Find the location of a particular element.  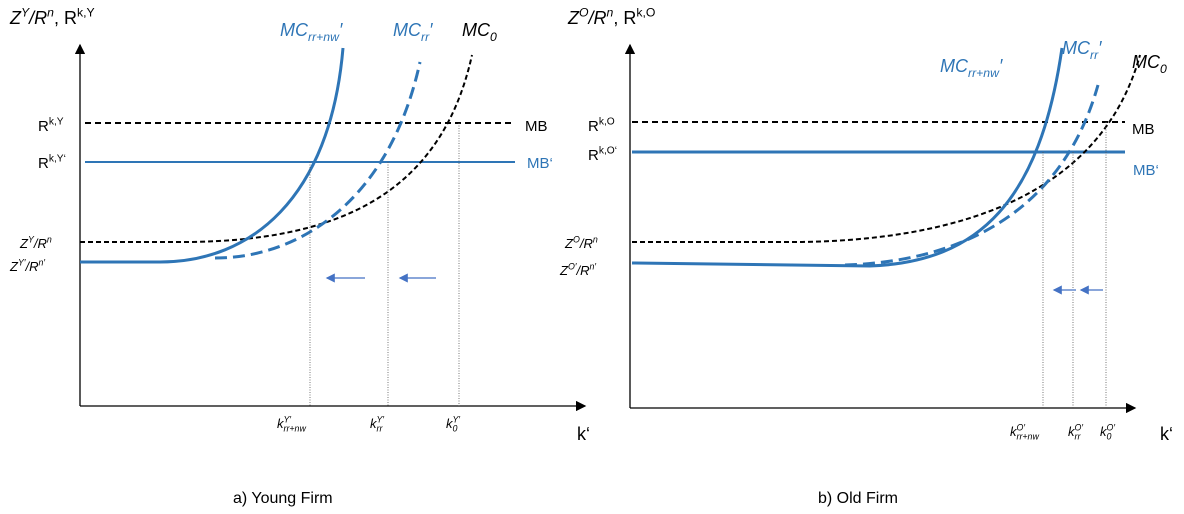

label-part: n′ is located at coordinates (42, 263).